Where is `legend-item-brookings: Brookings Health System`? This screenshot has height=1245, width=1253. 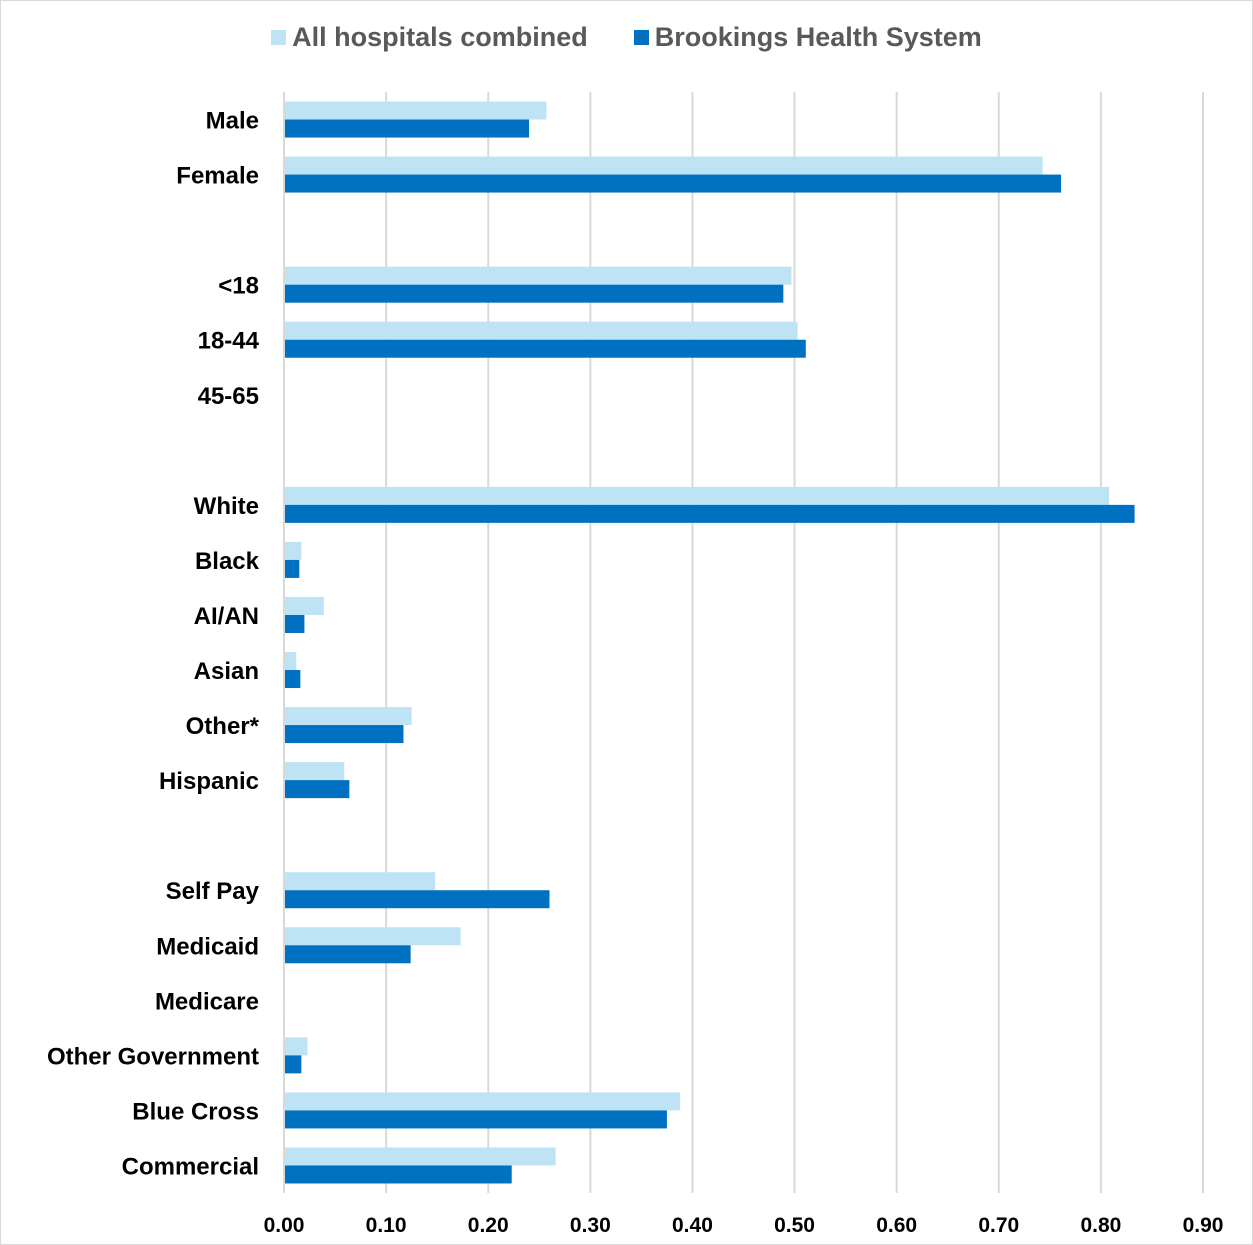 legend-item-brookings: Brookings Health System is located at coordinates (807, 37).